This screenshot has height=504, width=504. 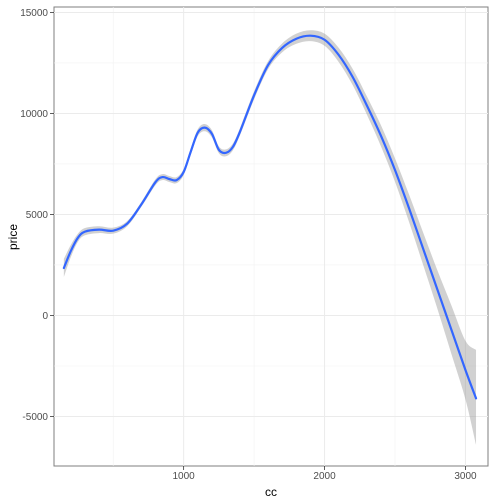 I want to click on y-tick-label: 5000, so click(x=37, y=215).